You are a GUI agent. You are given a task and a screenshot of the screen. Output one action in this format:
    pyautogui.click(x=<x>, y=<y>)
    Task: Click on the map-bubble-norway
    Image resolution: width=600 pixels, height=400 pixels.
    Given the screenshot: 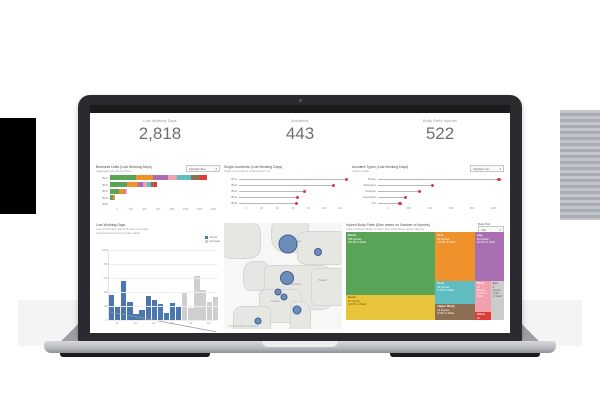 What is the action you would take?
    pyautogui.click(x=288, y=244)
    